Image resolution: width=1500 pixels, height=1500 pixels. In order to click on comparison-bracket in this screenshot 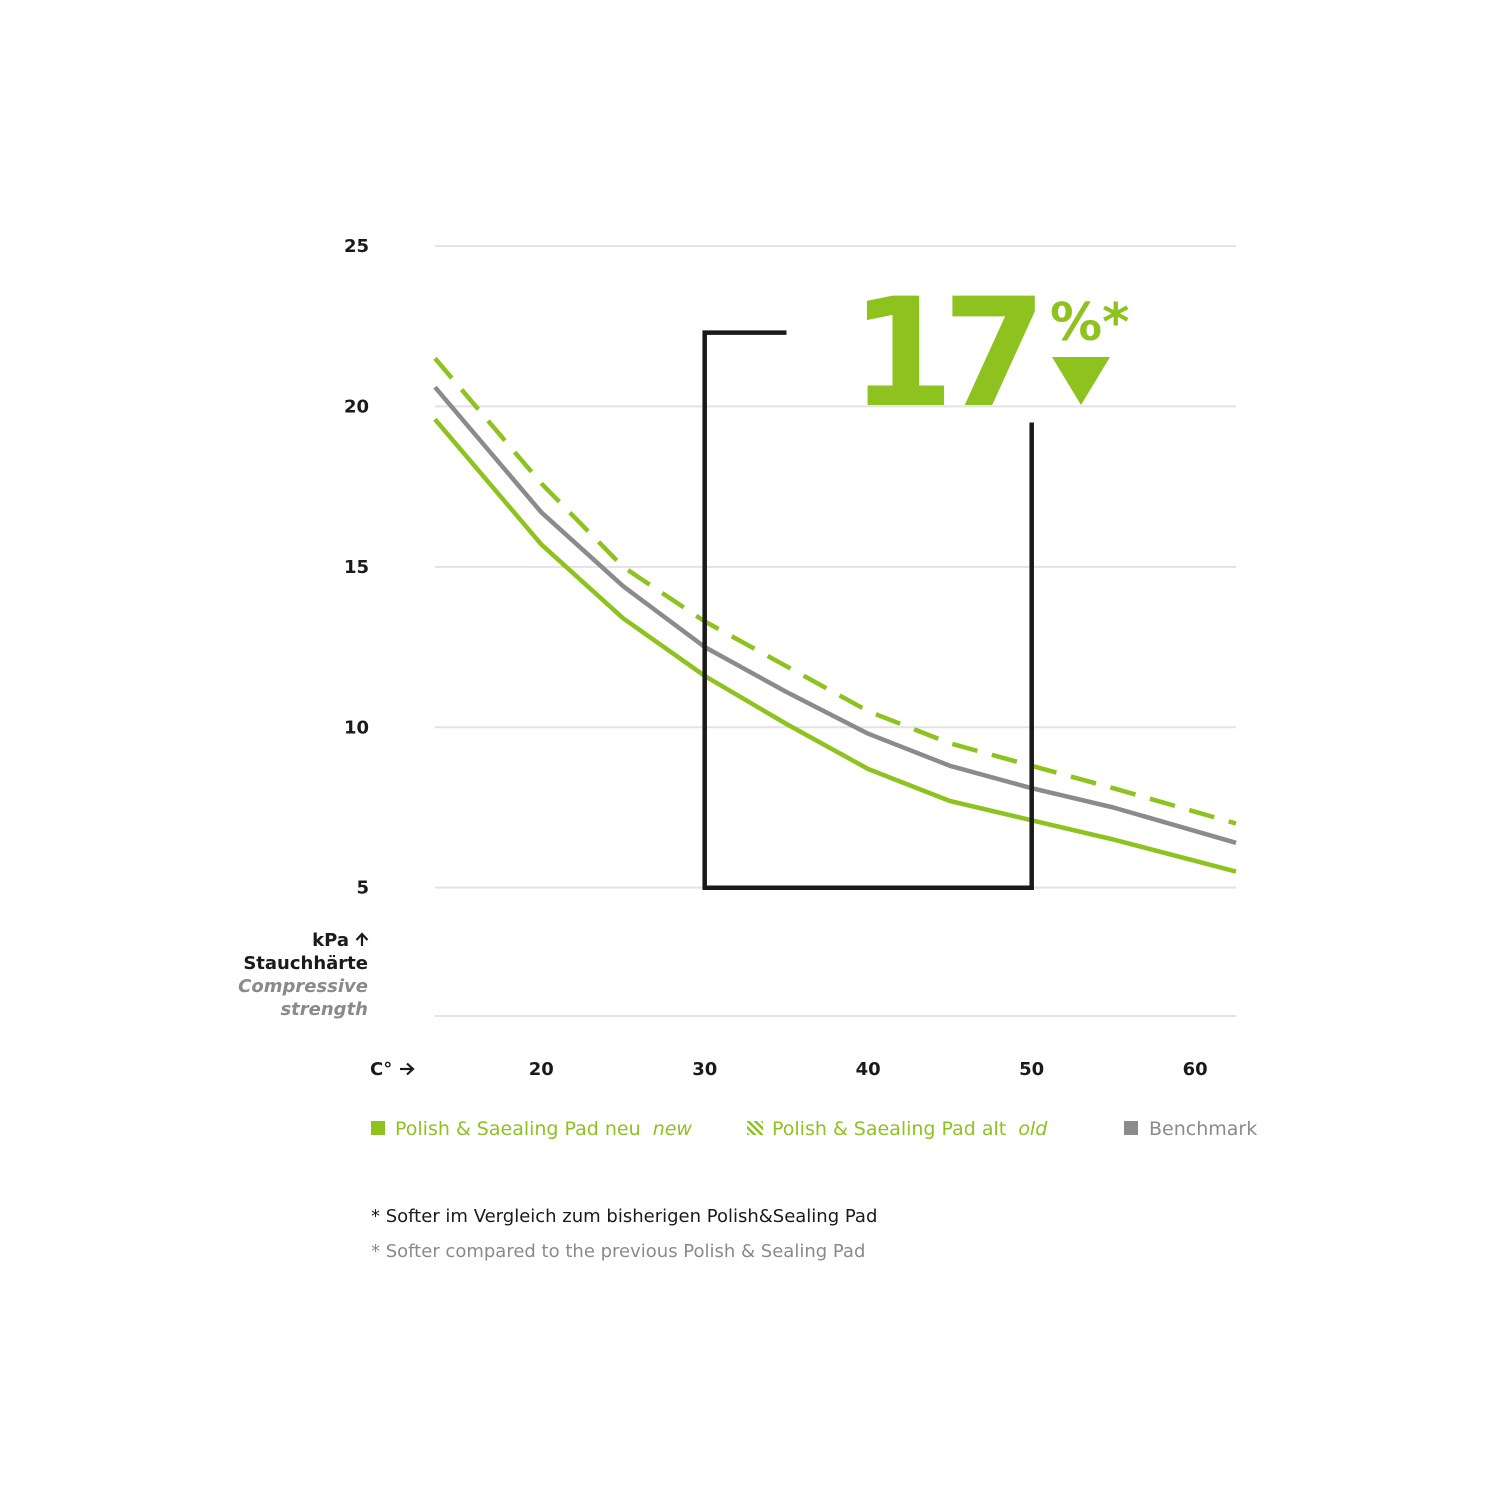, I will do `click(868, 610)`.